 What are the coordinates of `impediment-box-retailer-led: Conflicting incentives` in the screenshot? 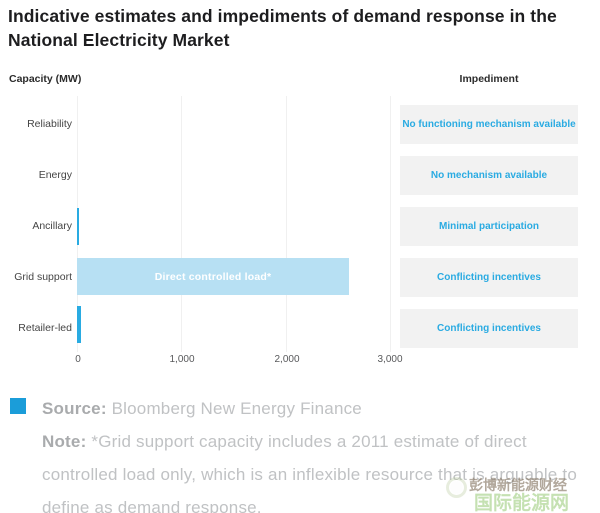 It's located at (489, 328).